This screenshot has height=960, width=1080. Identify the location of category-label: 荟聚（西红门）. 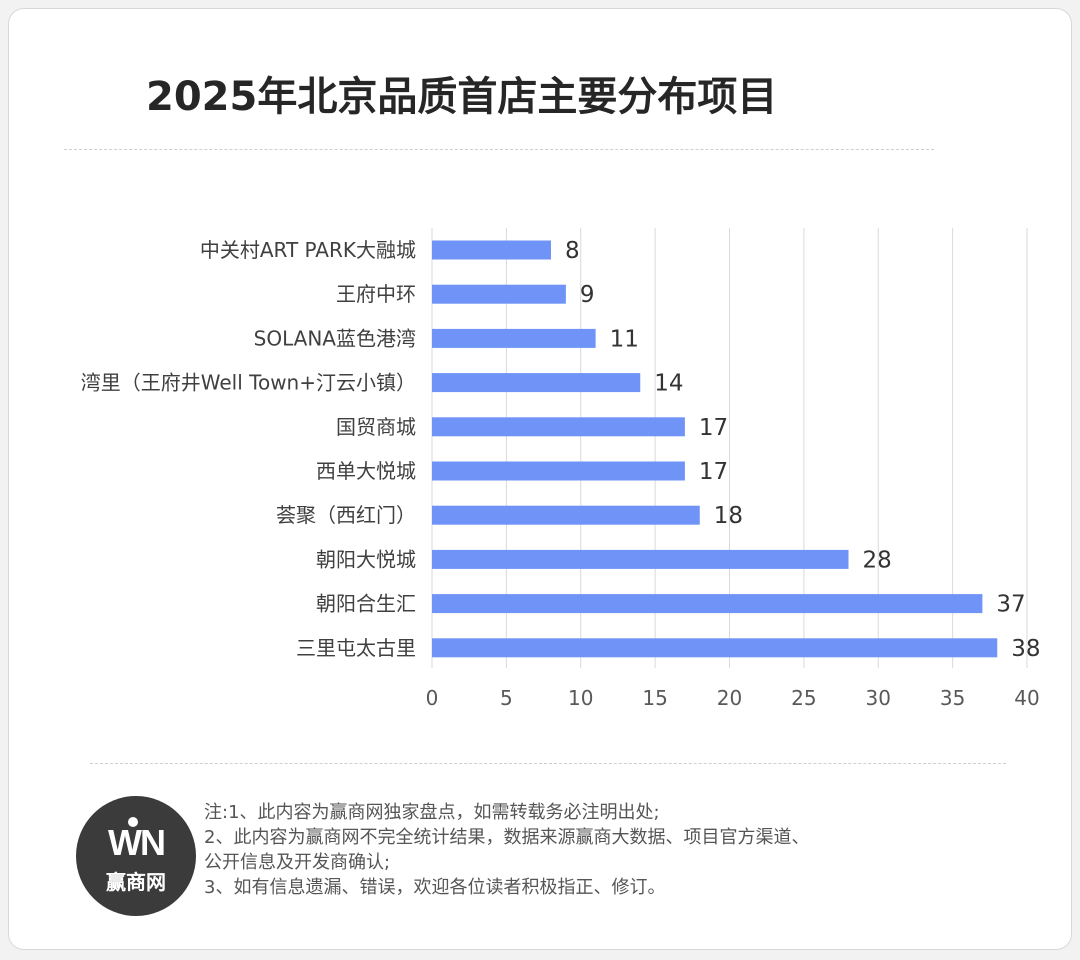
(346, 515).